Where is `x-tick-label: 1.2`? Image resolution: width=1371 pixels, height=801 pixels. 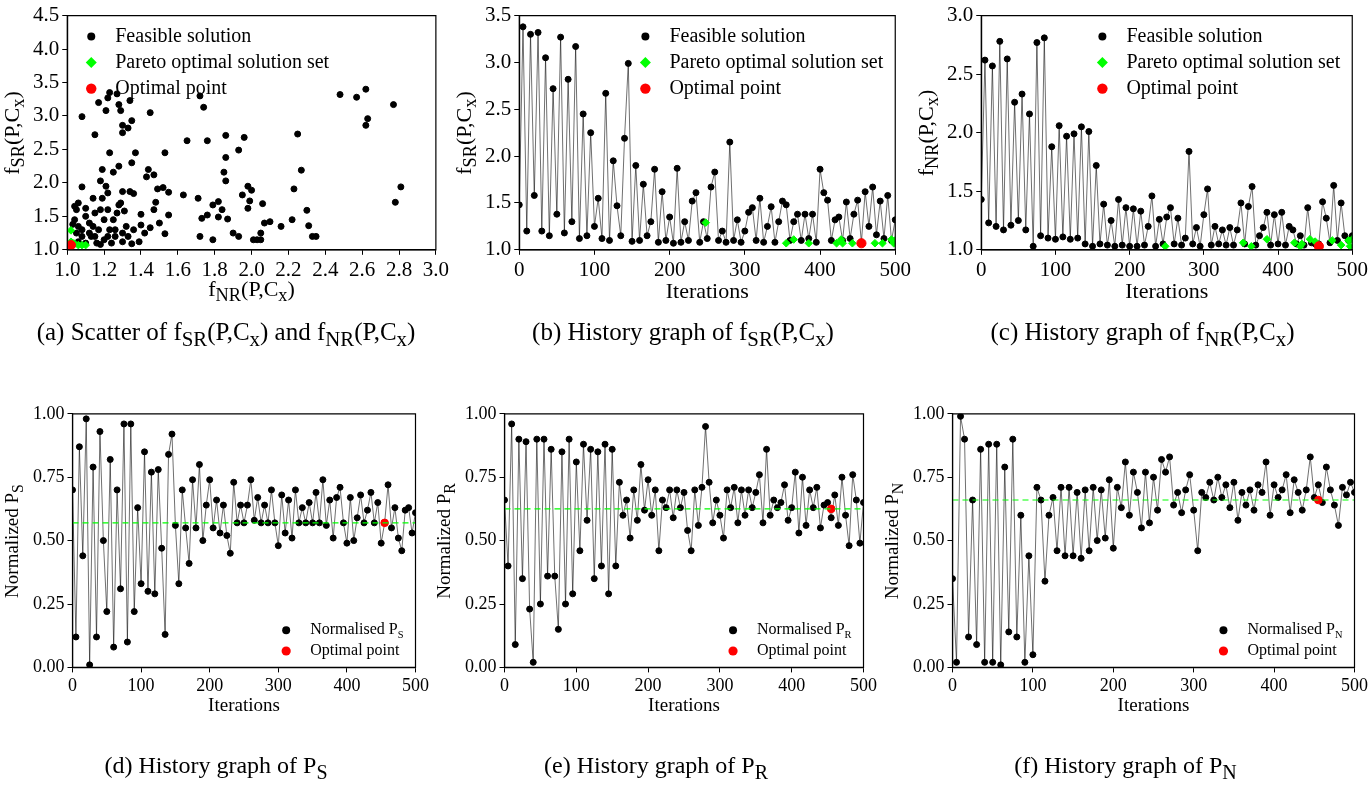 x-tick-label: 1.2 is located at coordinates (104, 268).